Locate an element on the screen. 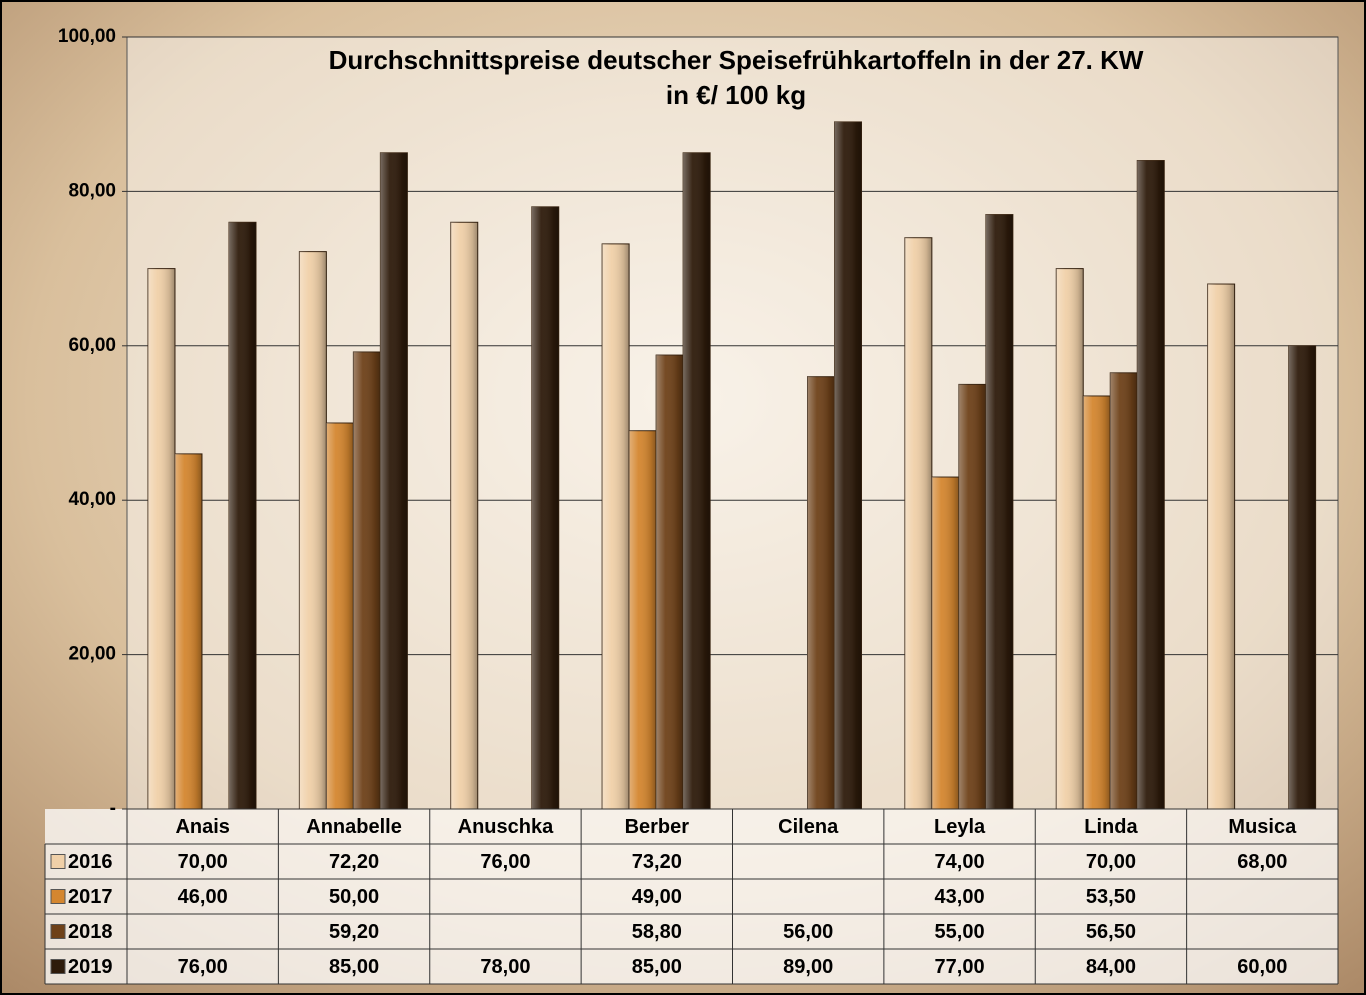 The height and width of the screenshot is (995, 1366). y-tick-label: 100,00 is located at coordinates (87, 36).